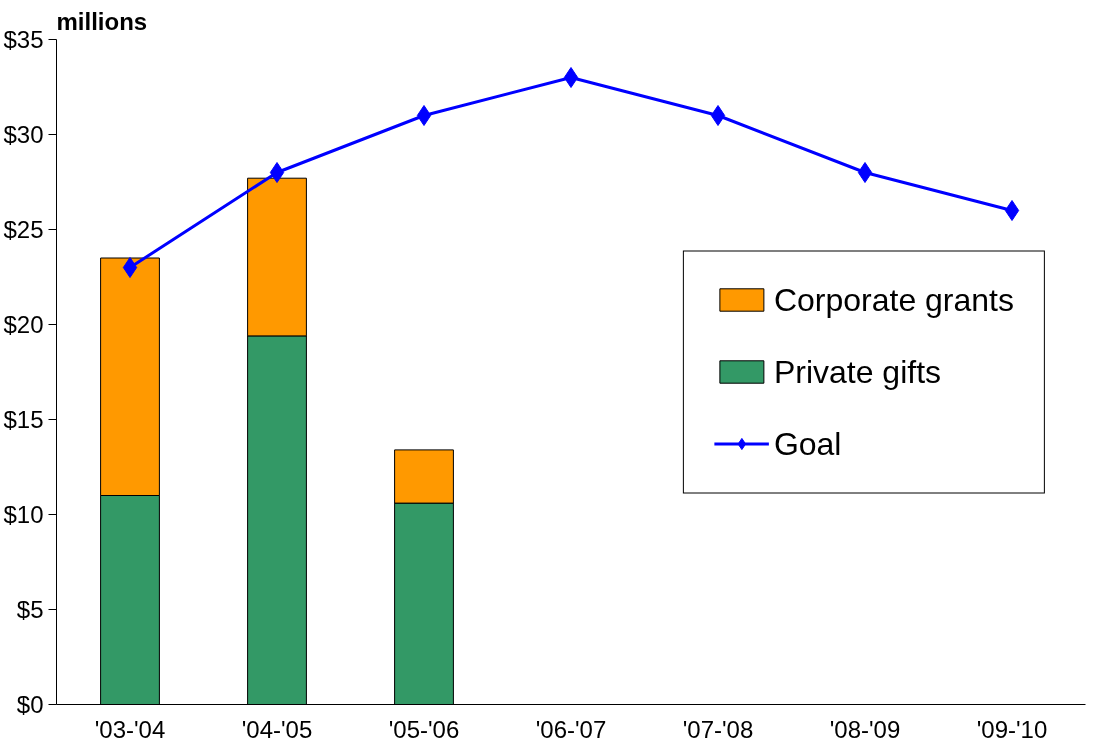 The width and height of the screenshot is (1100, 754). I want to click on y-tick-label: $25, so click(23, 229).